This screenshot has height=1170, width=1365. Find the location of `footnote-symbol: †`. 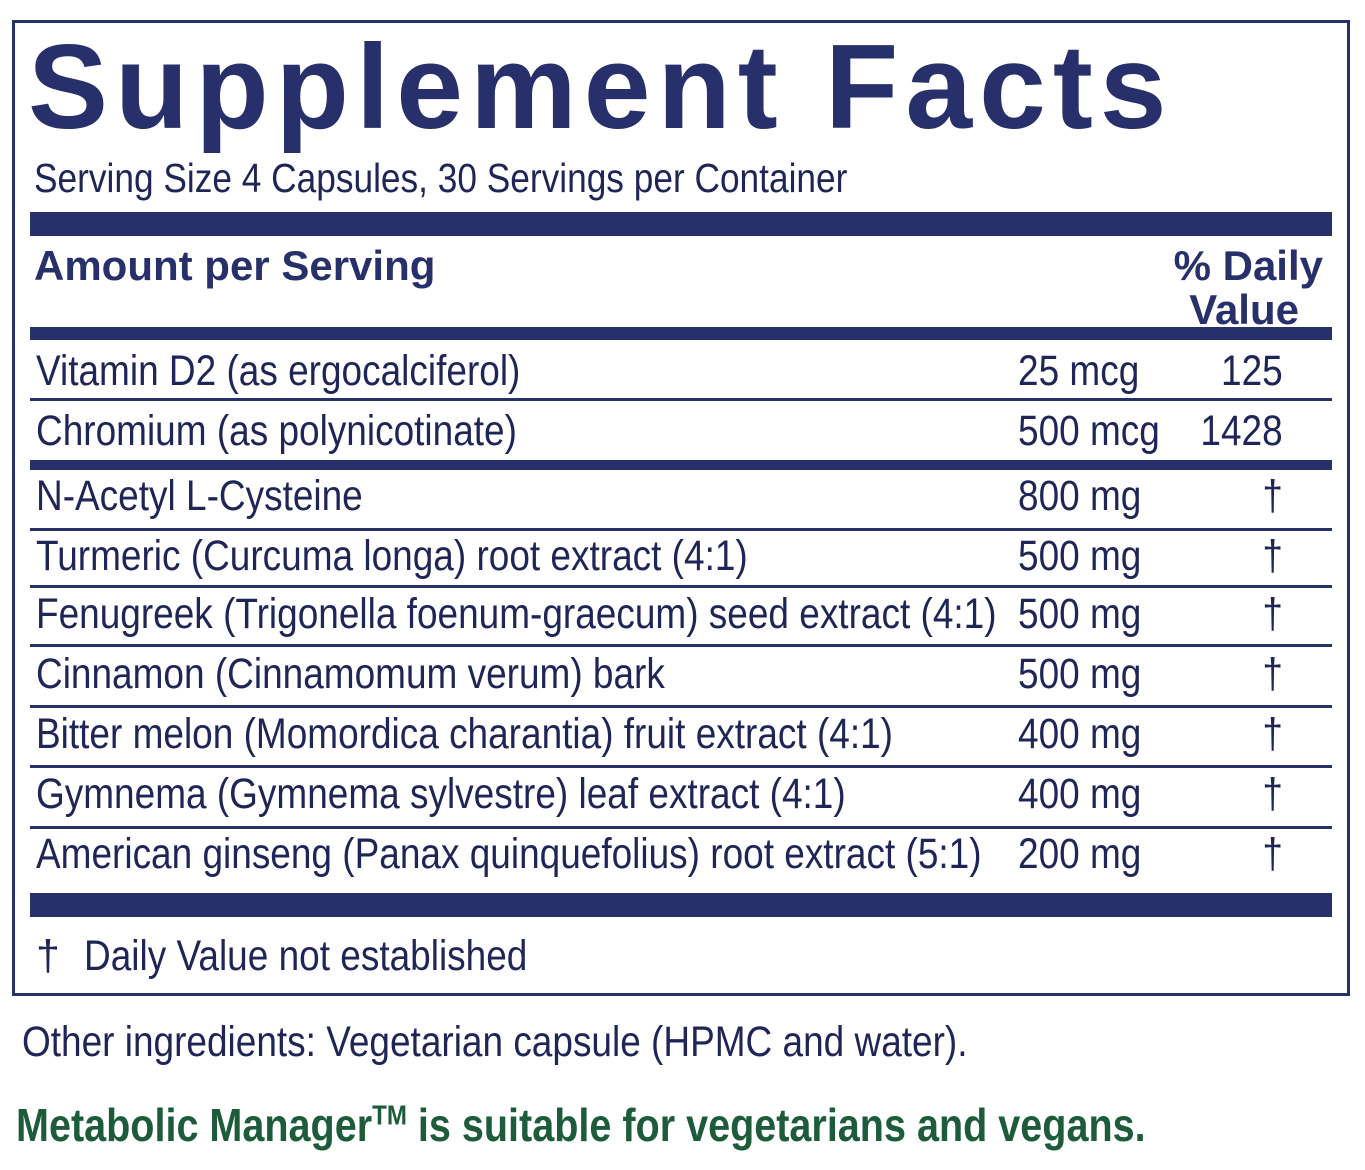

footnote-symbol: † is located at coordinates (48, 956).